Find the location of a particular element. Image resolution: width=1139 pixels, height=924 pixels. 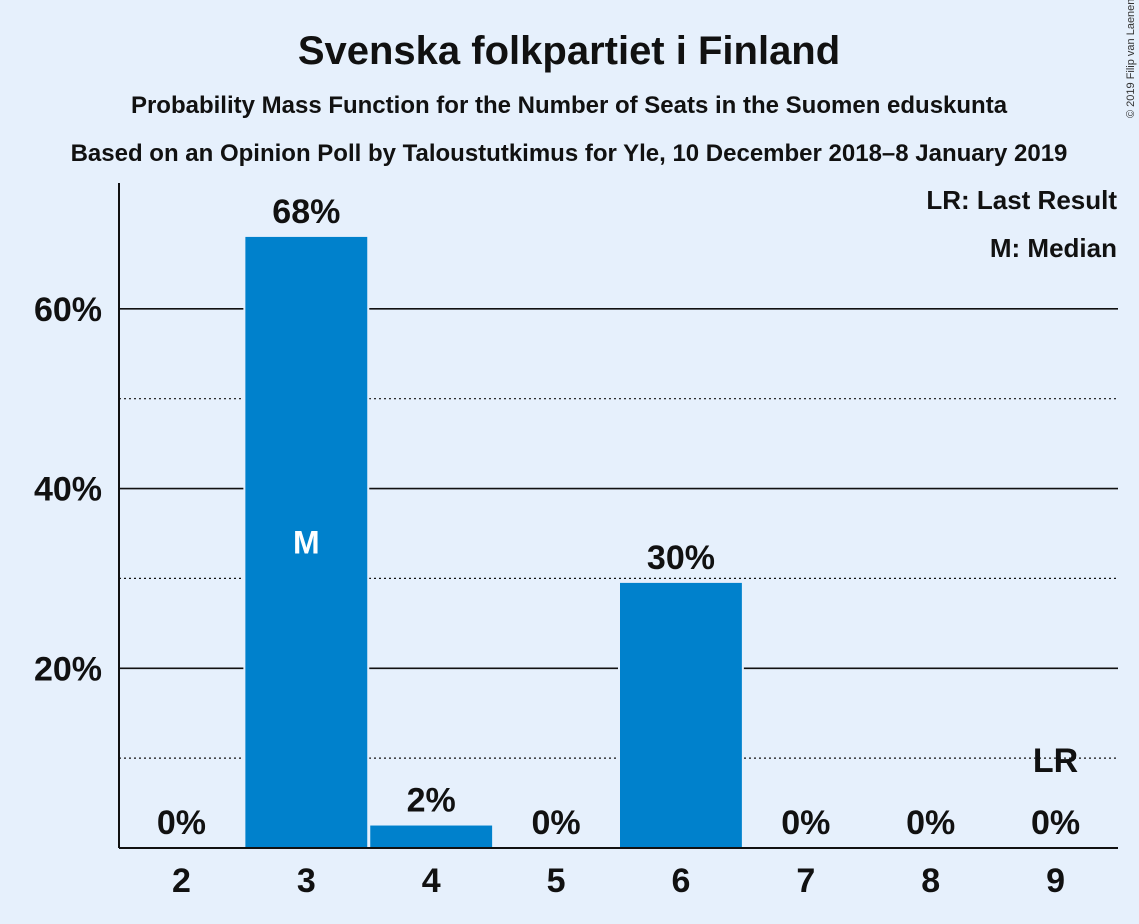

x-tick-label-9: 9 is located at coordinates (1055, 881).